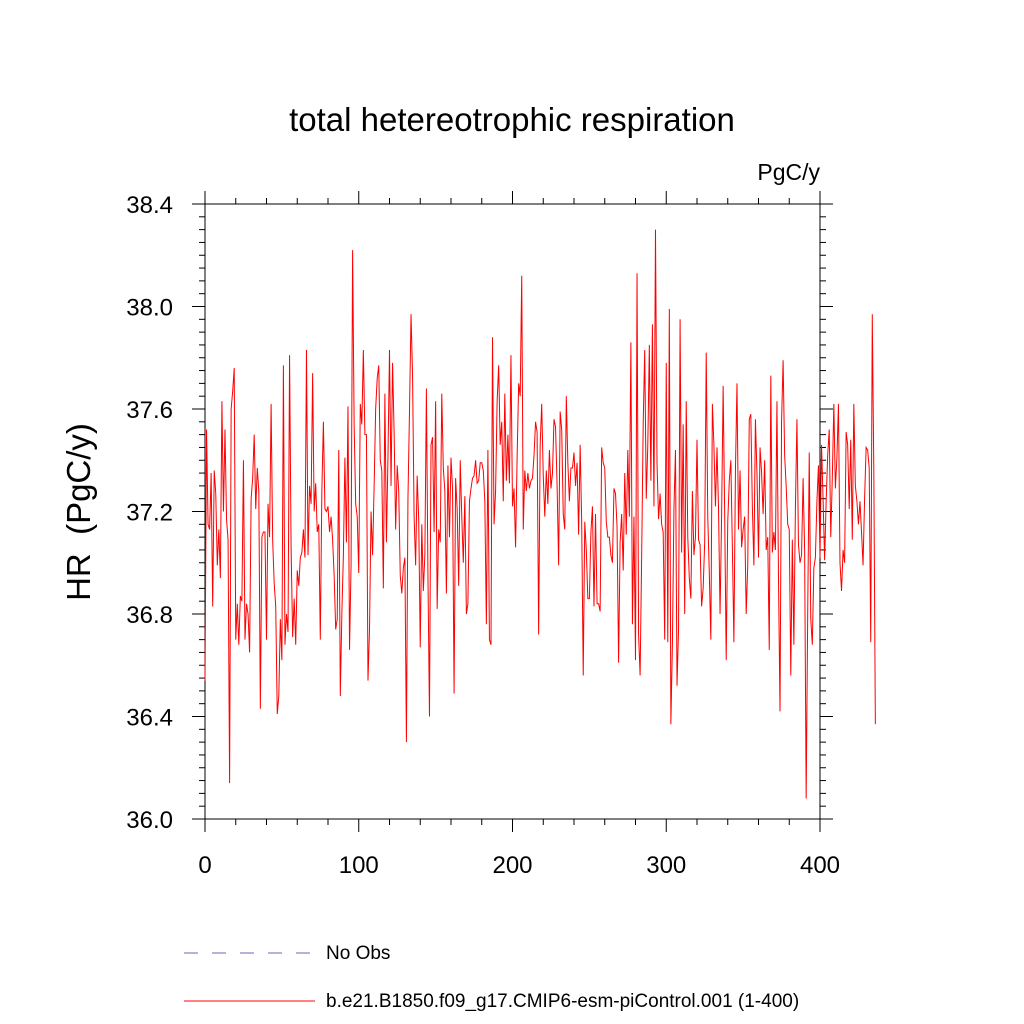 The image size is (1024, 1024). What do you see at coordinates (149, 820) in the screenshot?
I see `y-tick-label: 36.0` at bounding box center [149, 820].